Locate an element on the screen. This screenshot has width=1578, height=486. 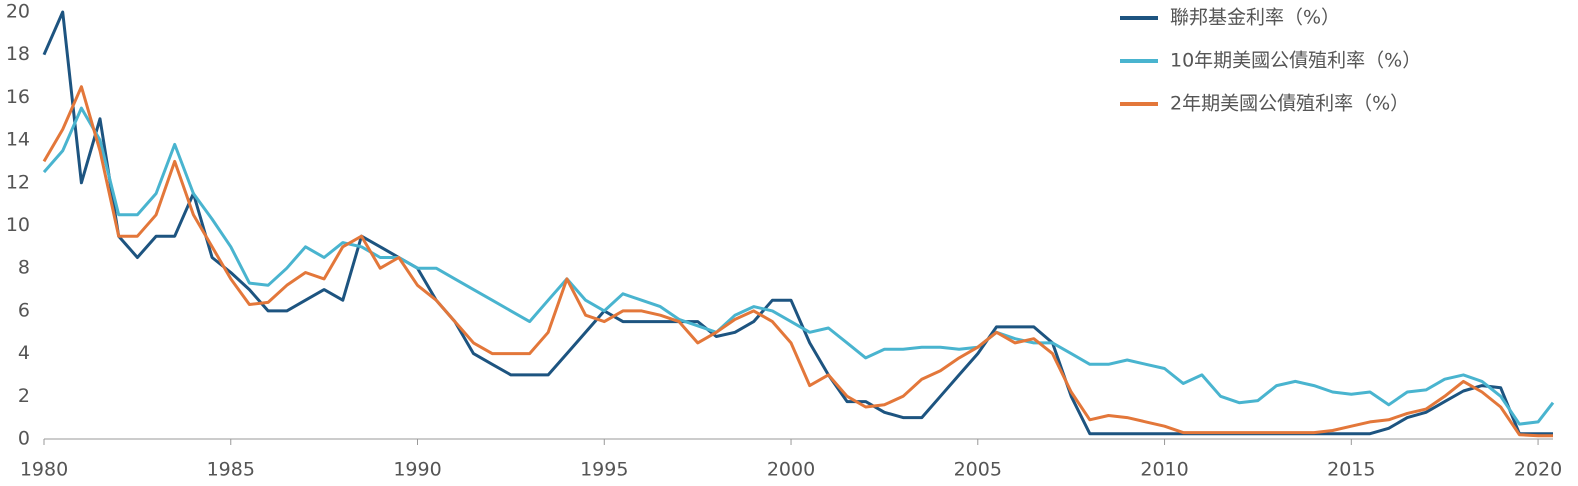
y-tick-label: 8 is located at coordinates (24, 268).